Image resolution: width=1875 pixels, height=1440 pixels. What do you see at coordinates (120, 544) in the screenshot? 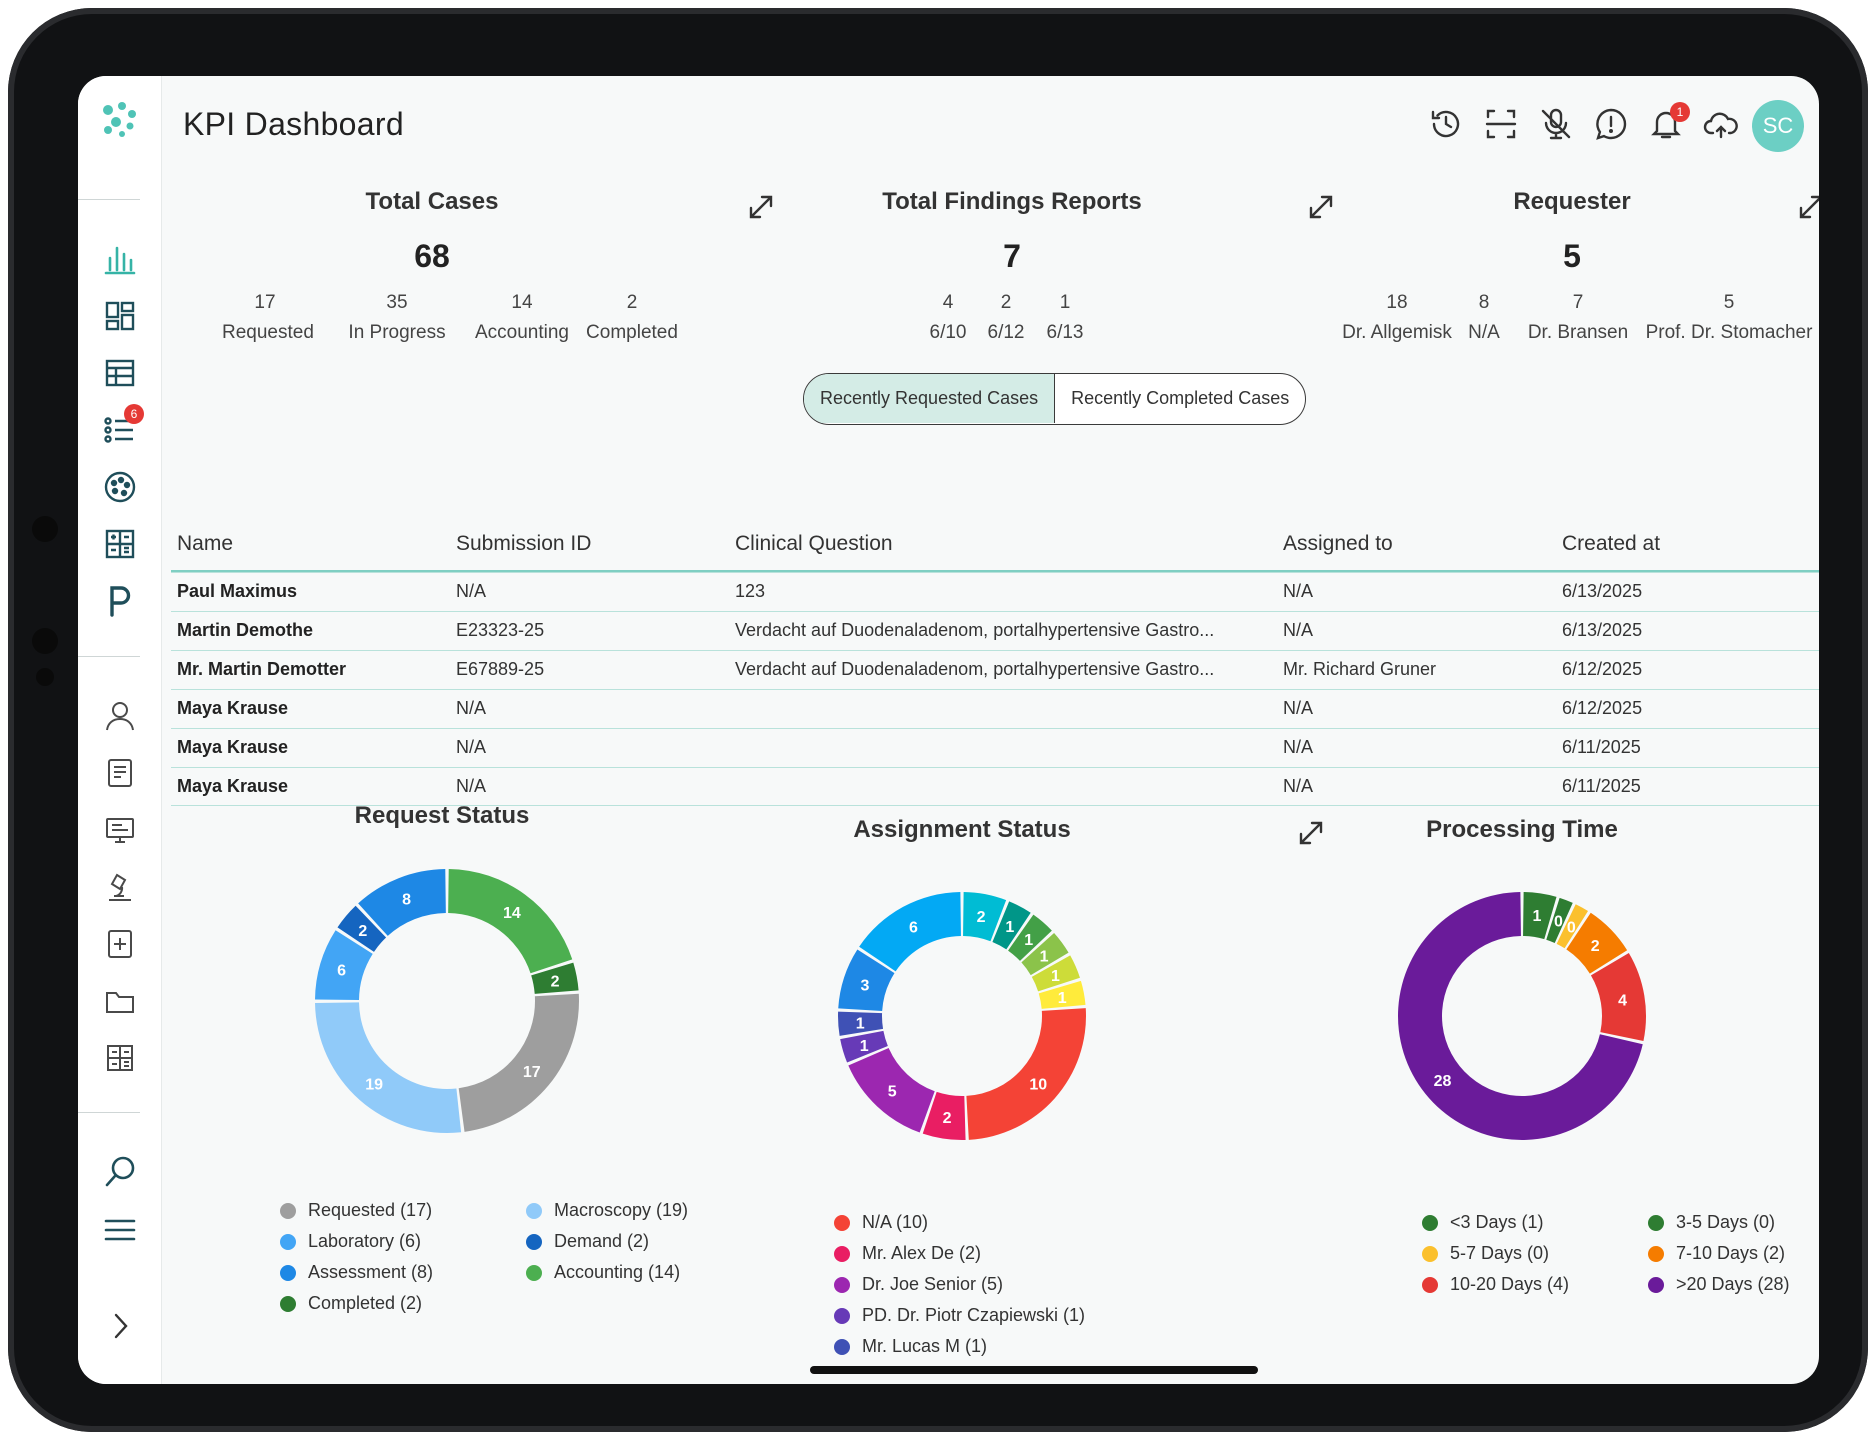
I see `calculator-icon` at bounding box center [120, 544].